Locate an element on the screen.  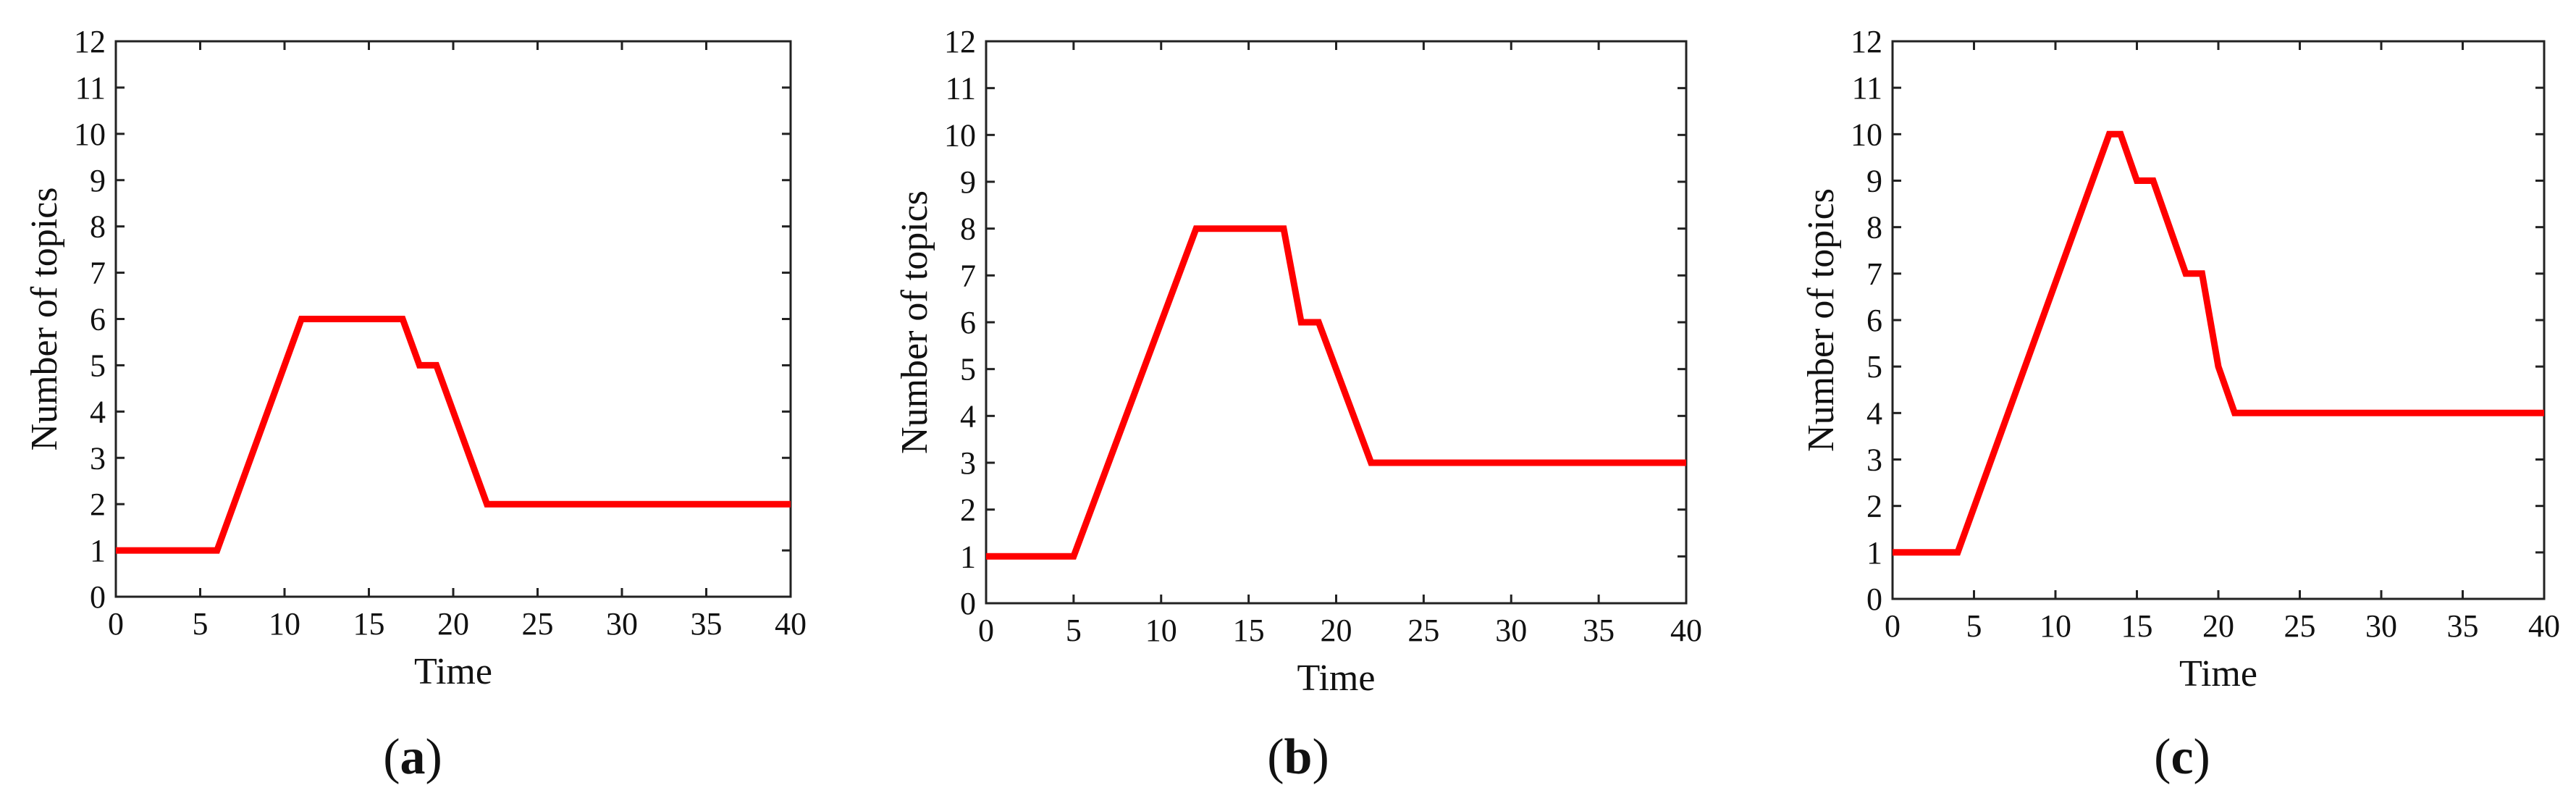
panel-caption: (a) is located at coordinates (412, 757).